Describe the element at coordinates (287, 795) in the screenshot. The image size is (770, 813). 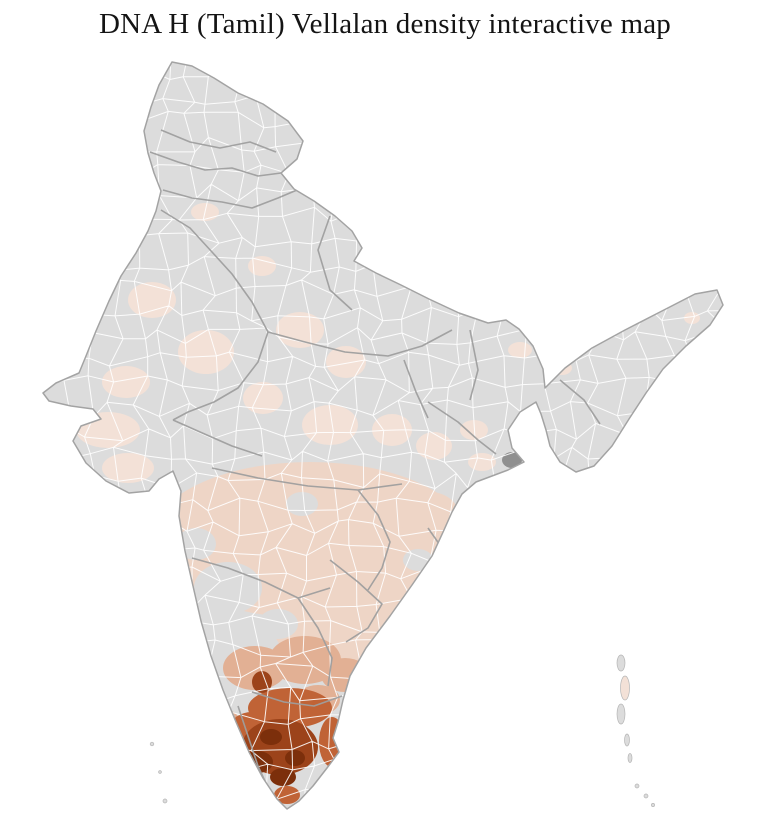
I see `density-region-high` at that location.